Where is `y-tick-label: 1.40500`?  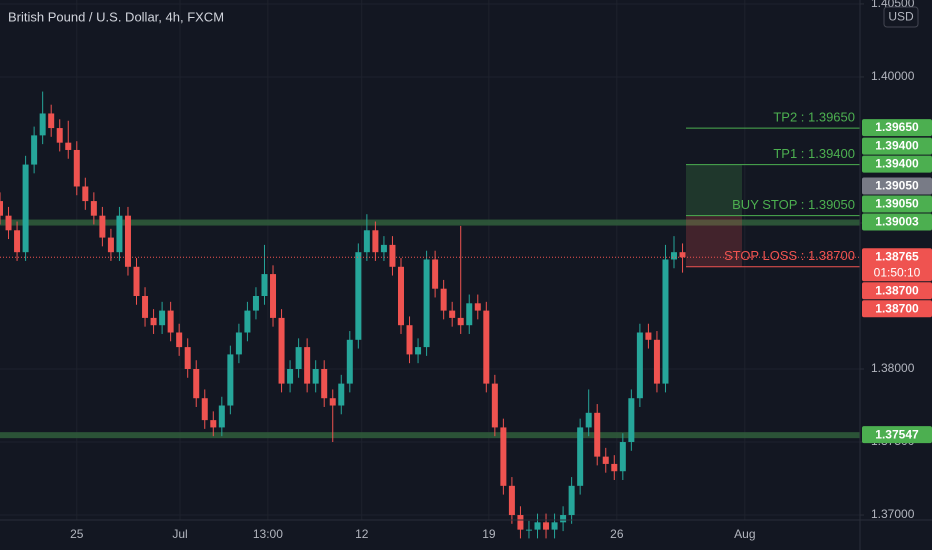 y-tick-label: 1.40500 is located at coordinates (893, 5).